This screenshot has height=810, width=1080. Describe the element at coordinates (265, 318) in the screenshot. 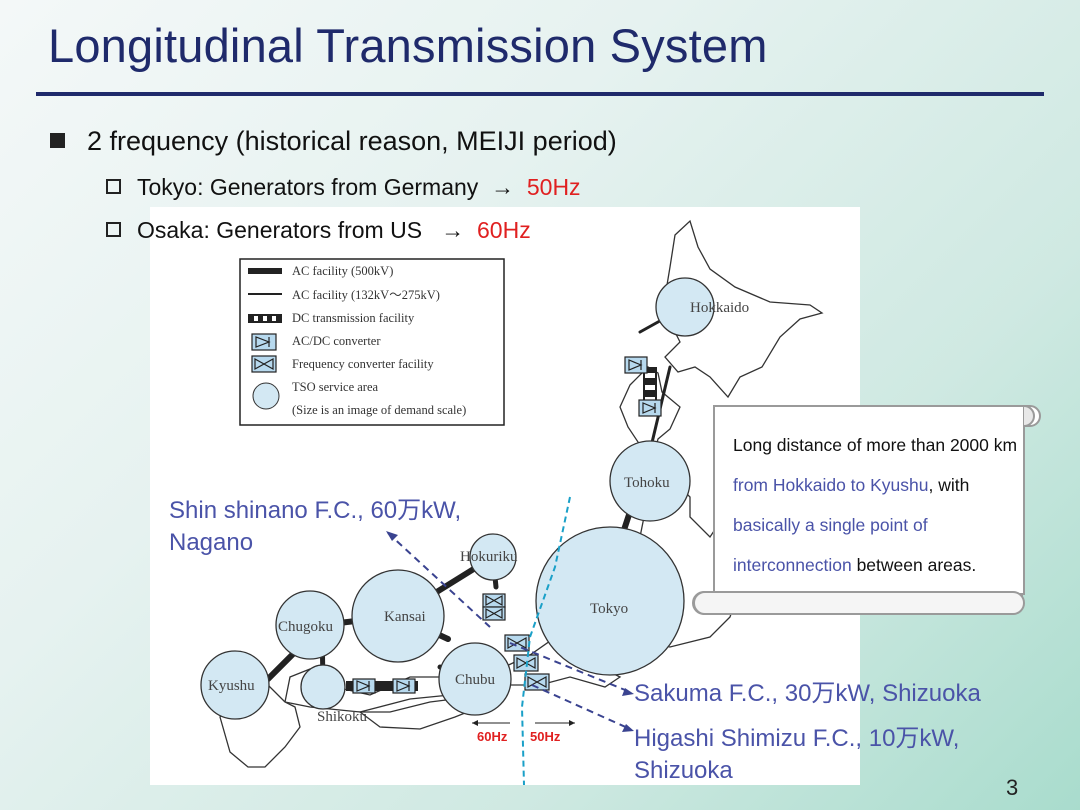

I see `legend-dc-icon` at that location.